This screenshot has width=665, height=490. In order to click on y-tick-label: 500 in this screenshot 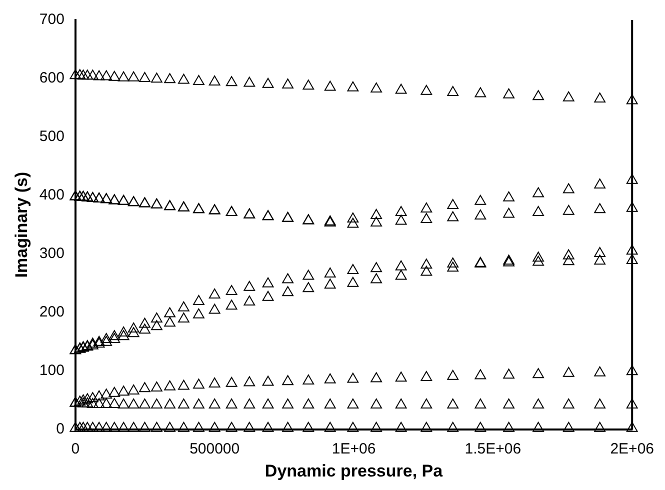, I will do `click(51, 137)`.